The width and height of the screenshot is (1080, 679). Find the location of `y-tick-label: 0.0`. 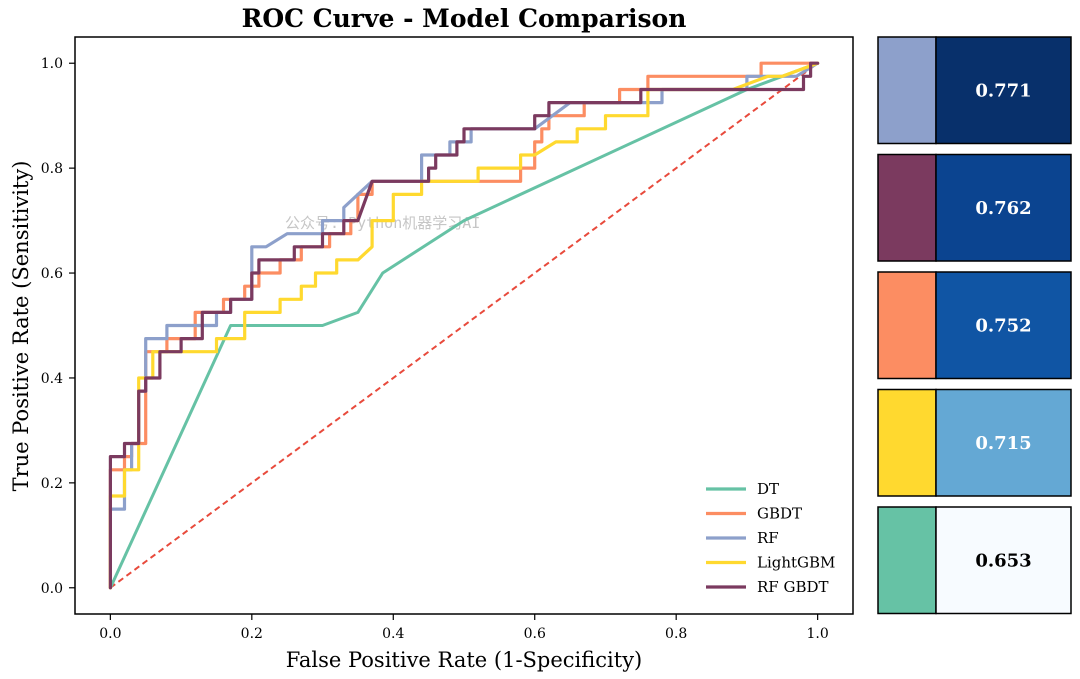

y-tick-label: 0.0 is located at coordinates (52, 589).